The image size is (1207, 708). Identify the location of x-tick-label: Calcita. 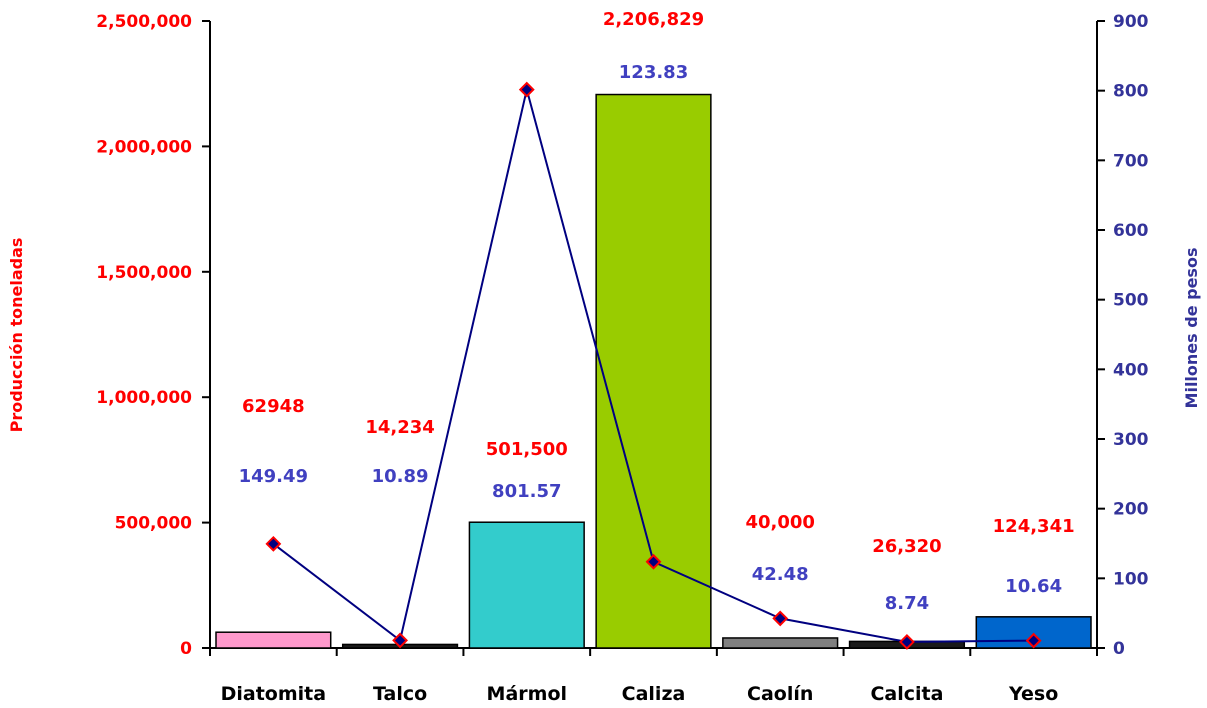
(906, 694).